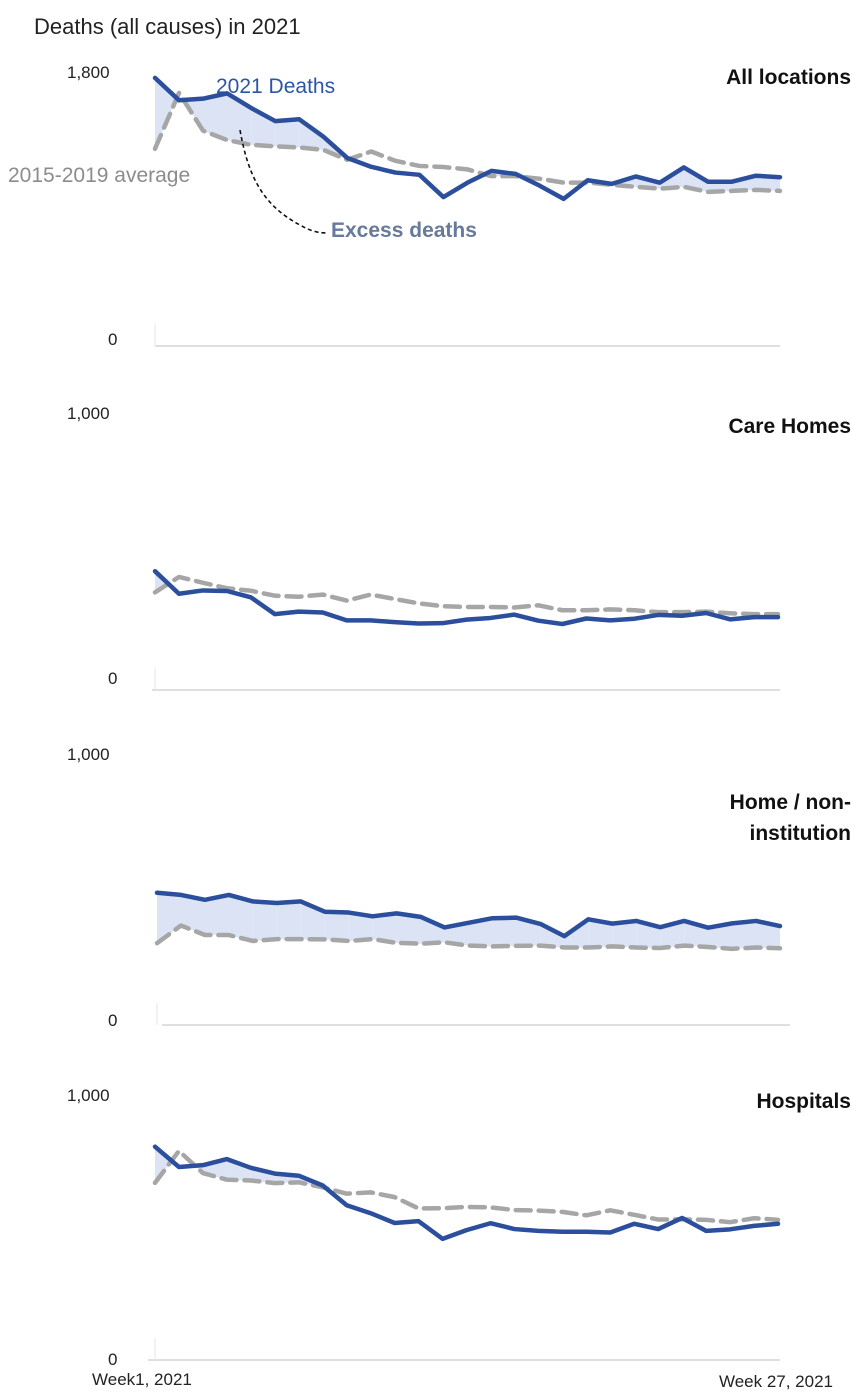  I want to click on panel-4-ymax-label: 1,000, so click(88, 1095).